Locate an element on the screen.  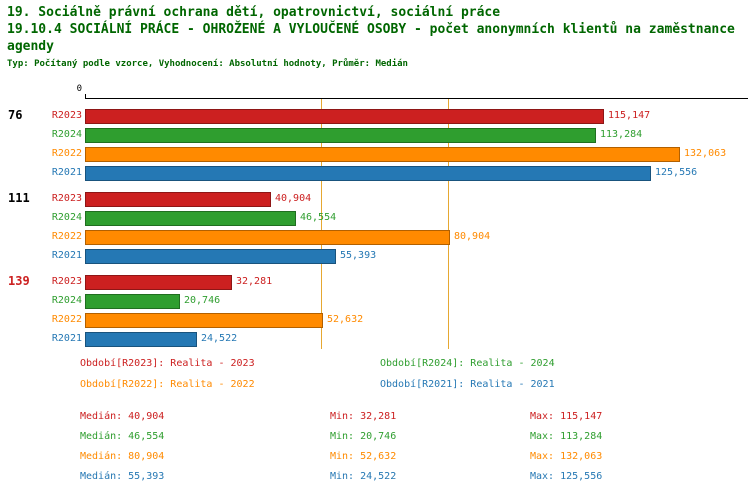
bar-value-label: 32,281 is located at coordinates (254, 281).